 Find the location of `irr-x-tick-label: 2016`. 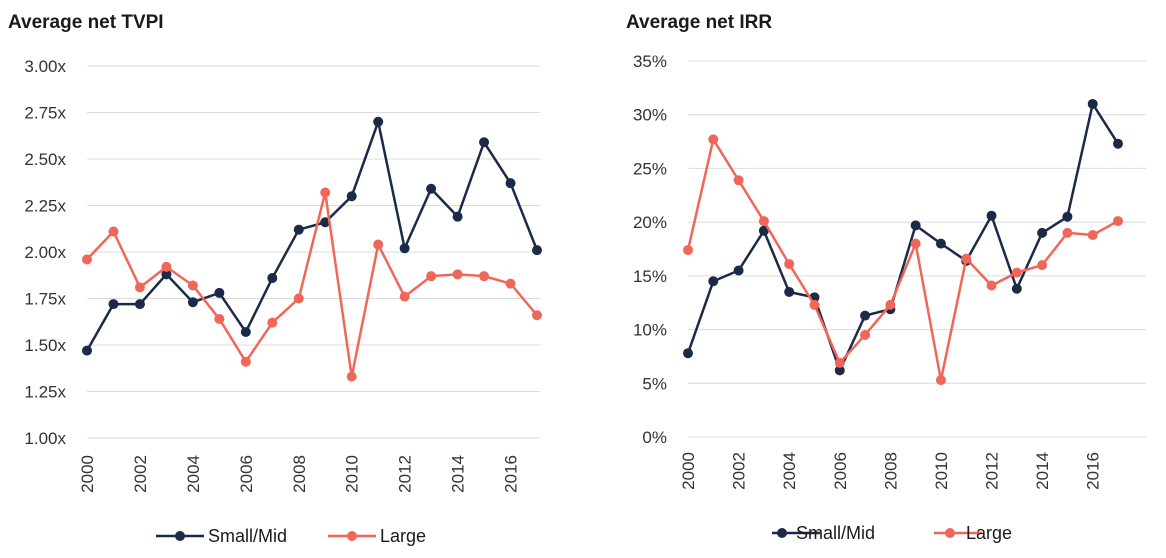

irr-x-tick-label: 2016 is located at coordinates (1093, 471).